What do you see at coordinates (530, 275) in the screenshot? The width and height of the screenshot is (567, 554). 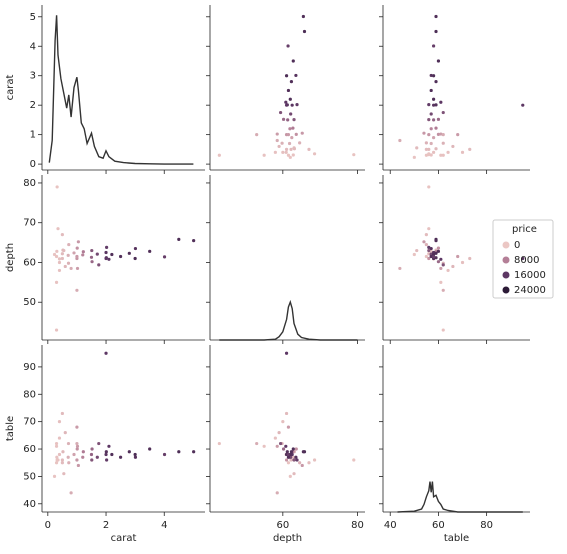 I see `legend-label: 16000` at bounding box center [530, 275].